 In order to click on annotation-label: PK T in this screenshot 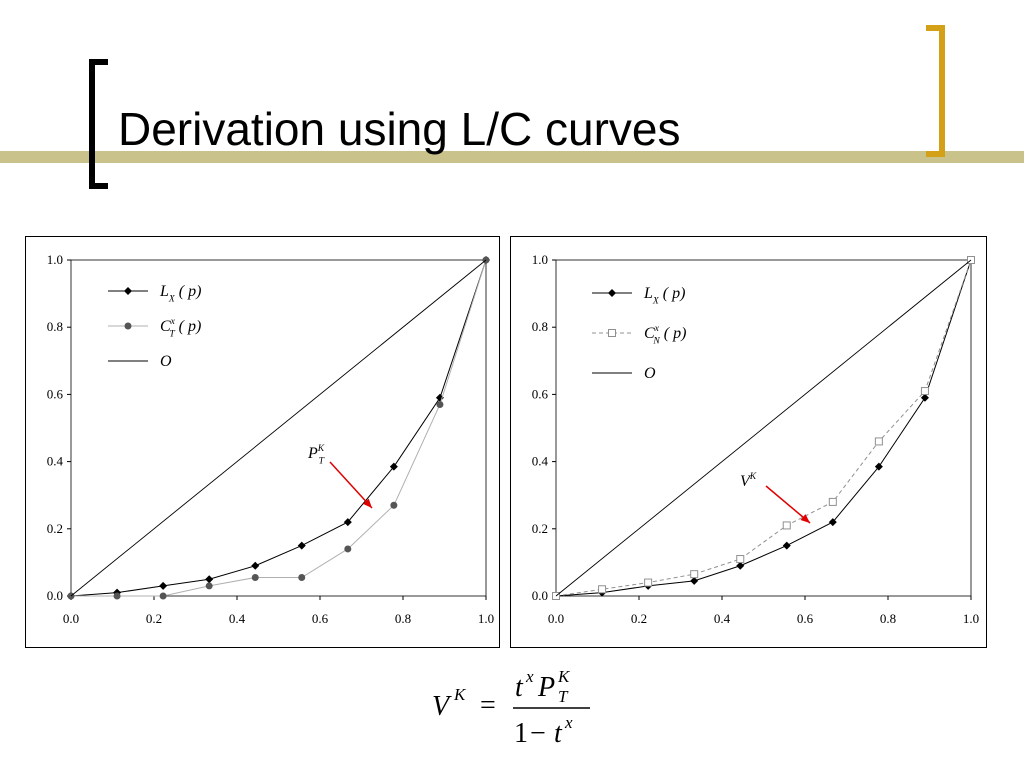, I will do `click(316, 455)`.